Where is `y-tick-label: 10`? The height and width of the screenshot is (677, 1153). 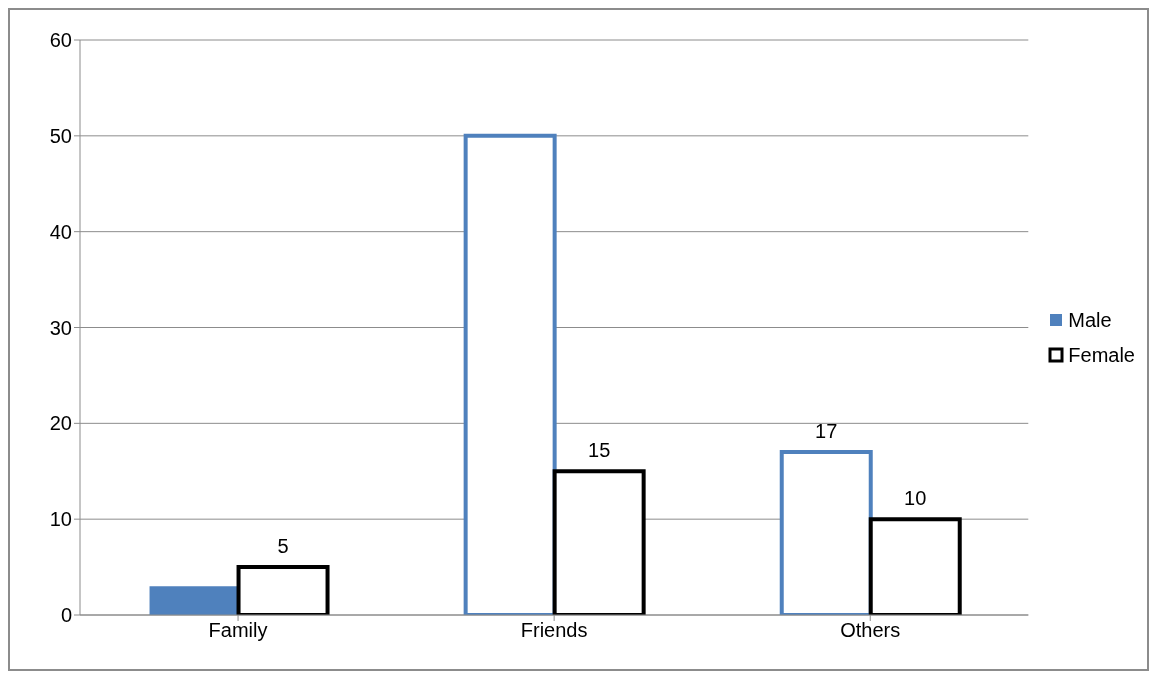 y-tick-label: 10 is located at coordinates (60, 519).